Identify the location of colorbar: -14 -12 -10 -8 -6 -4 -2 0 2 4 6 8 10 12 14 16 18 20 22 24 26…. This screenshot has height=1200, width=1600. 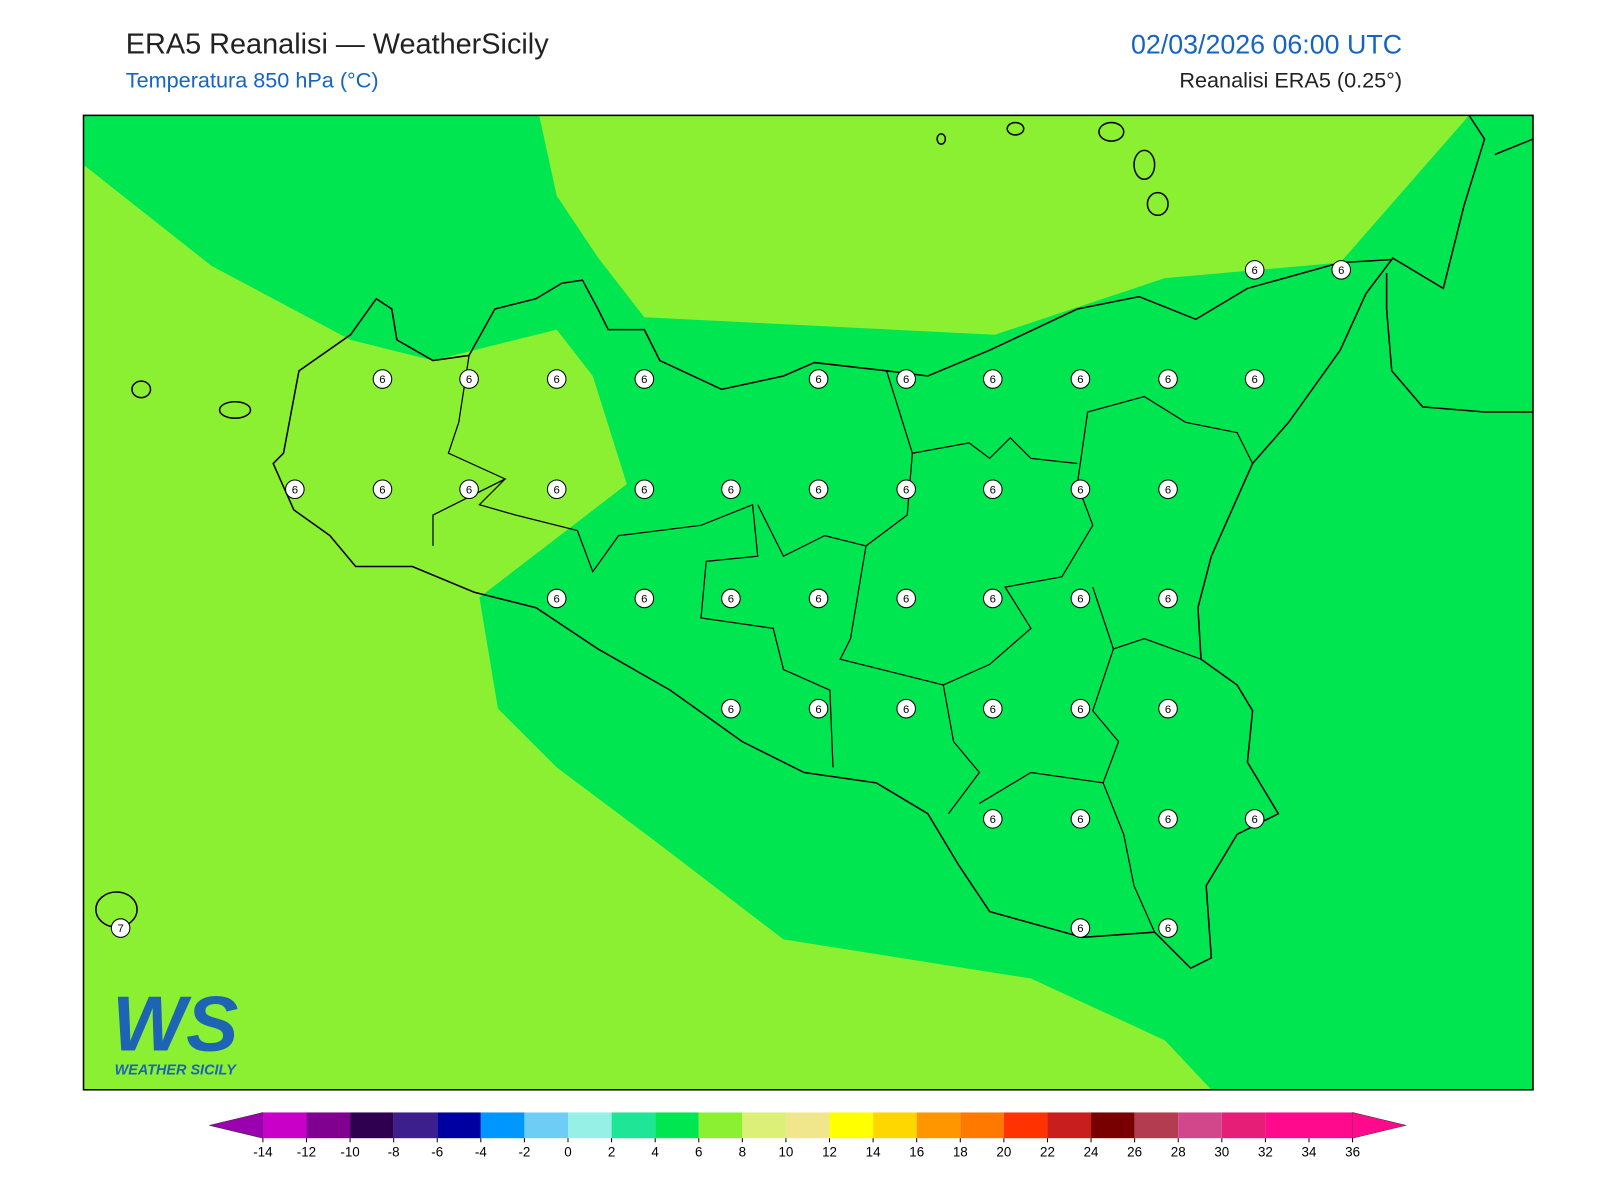
(808, 1136).